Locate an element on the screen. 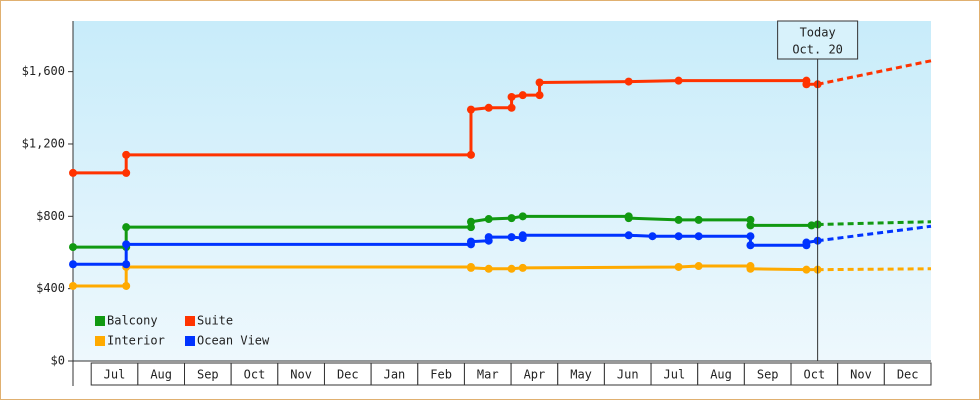 The width and height of the screenshot is (980, 400). x-tick-label: Apr is located at coordinates (535, 375).